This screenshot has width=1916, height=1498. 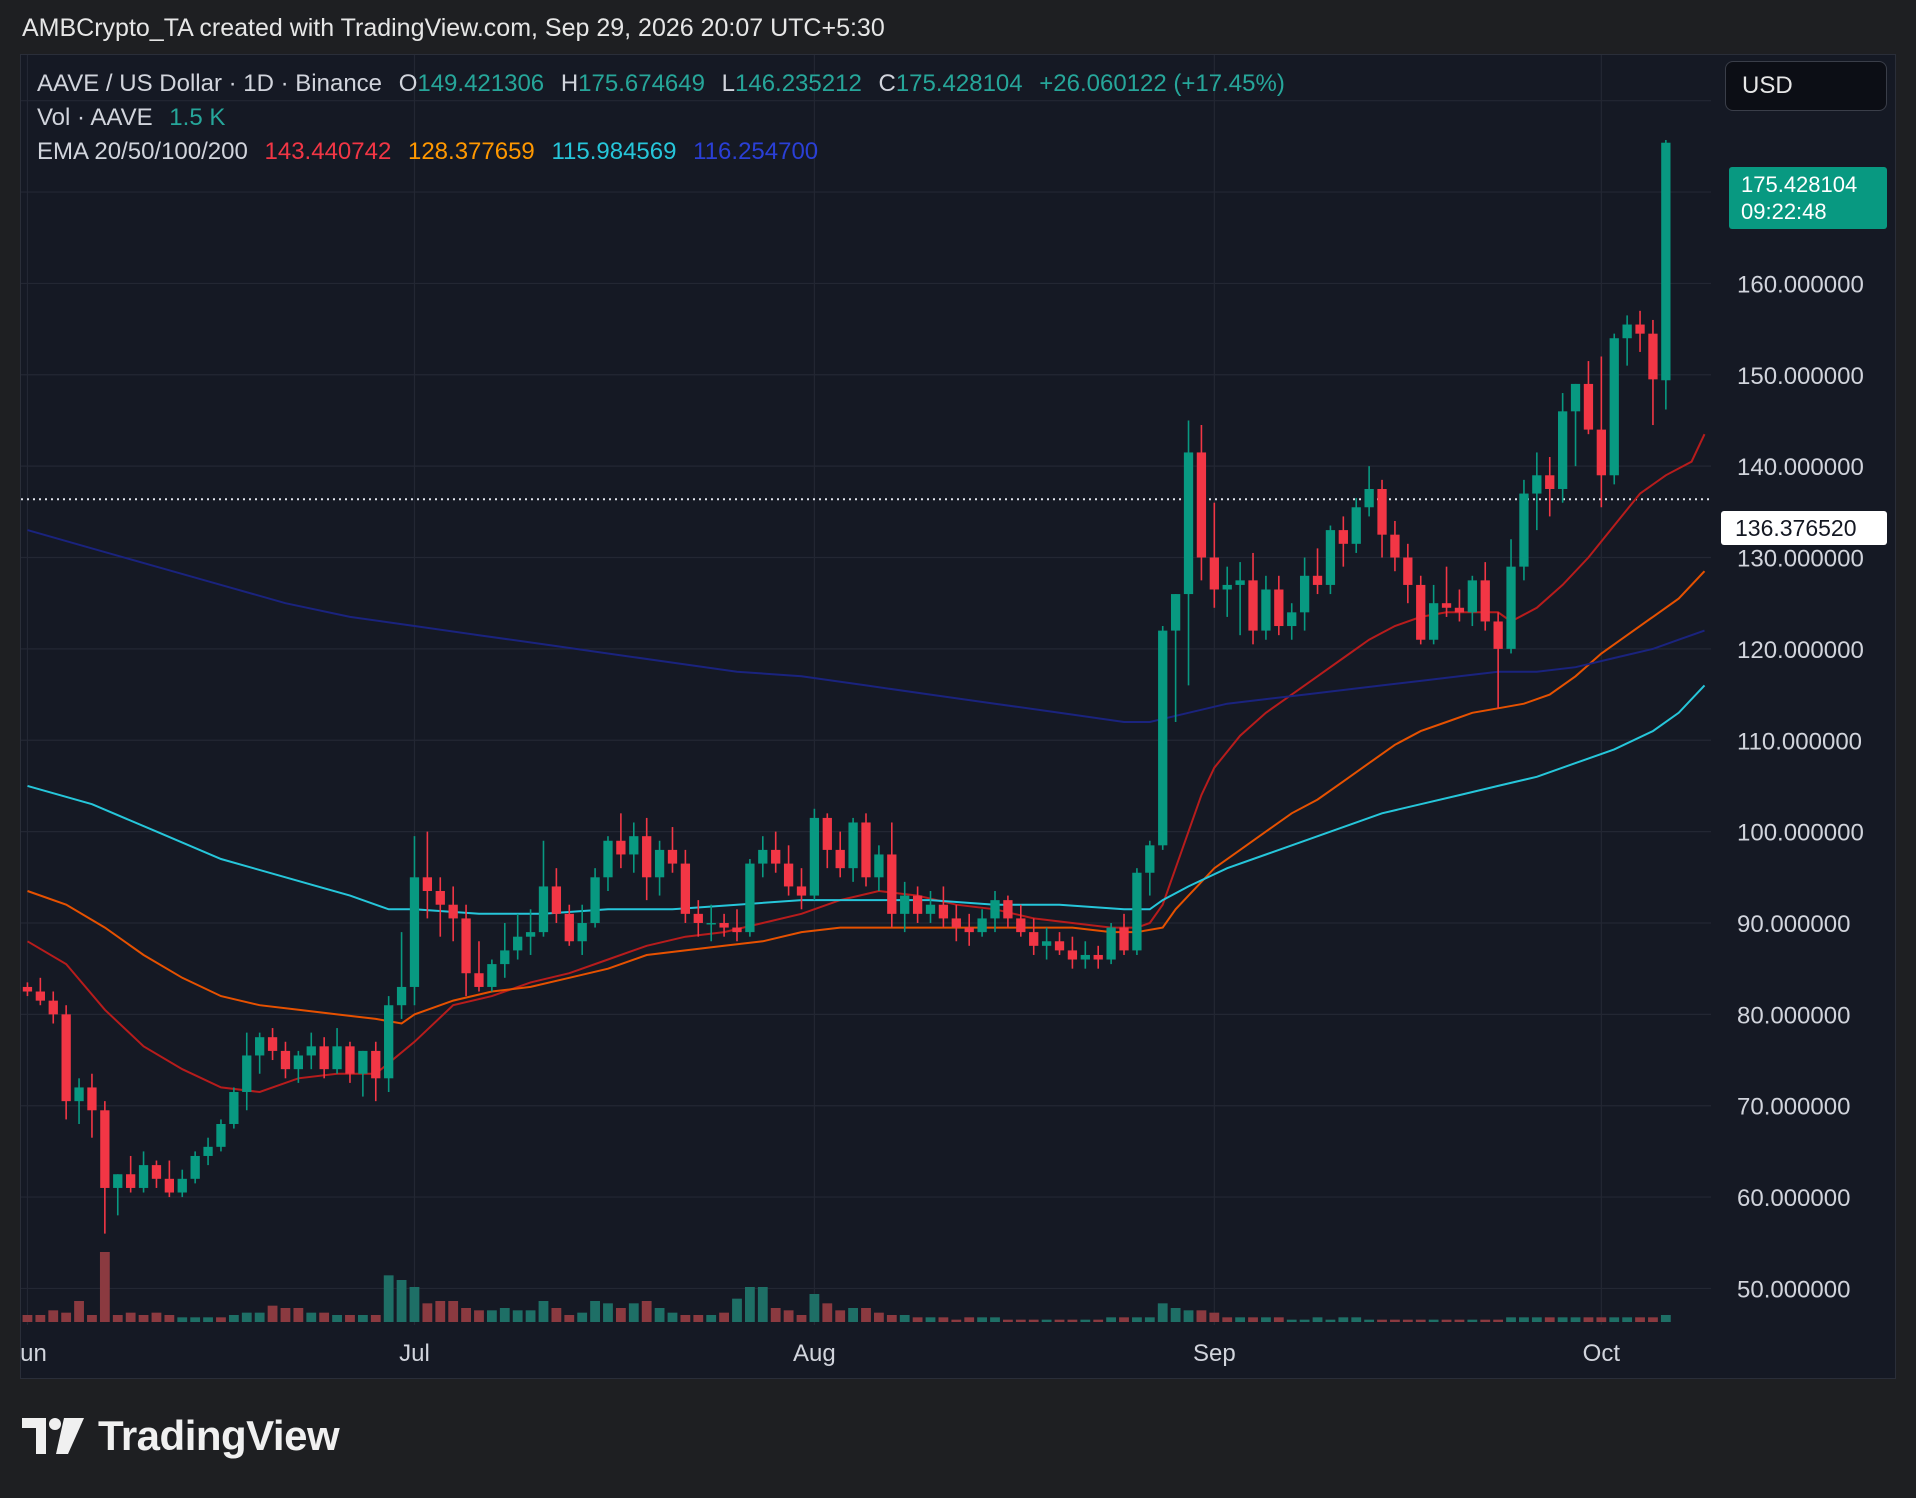 I want to click on legend-high: 175.674649, so click(x=641, y=83).